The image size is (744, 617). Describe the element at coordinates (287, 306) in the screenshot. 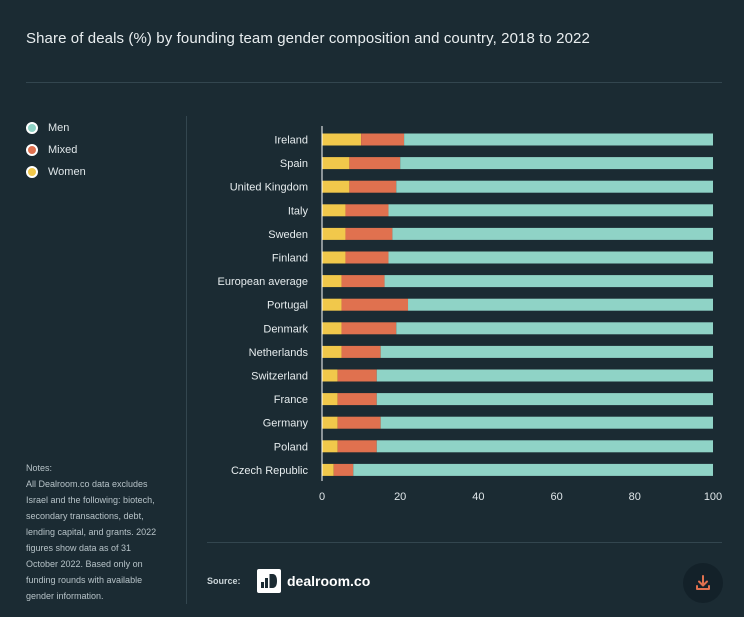

I see `category-label: Portugal` at that location.